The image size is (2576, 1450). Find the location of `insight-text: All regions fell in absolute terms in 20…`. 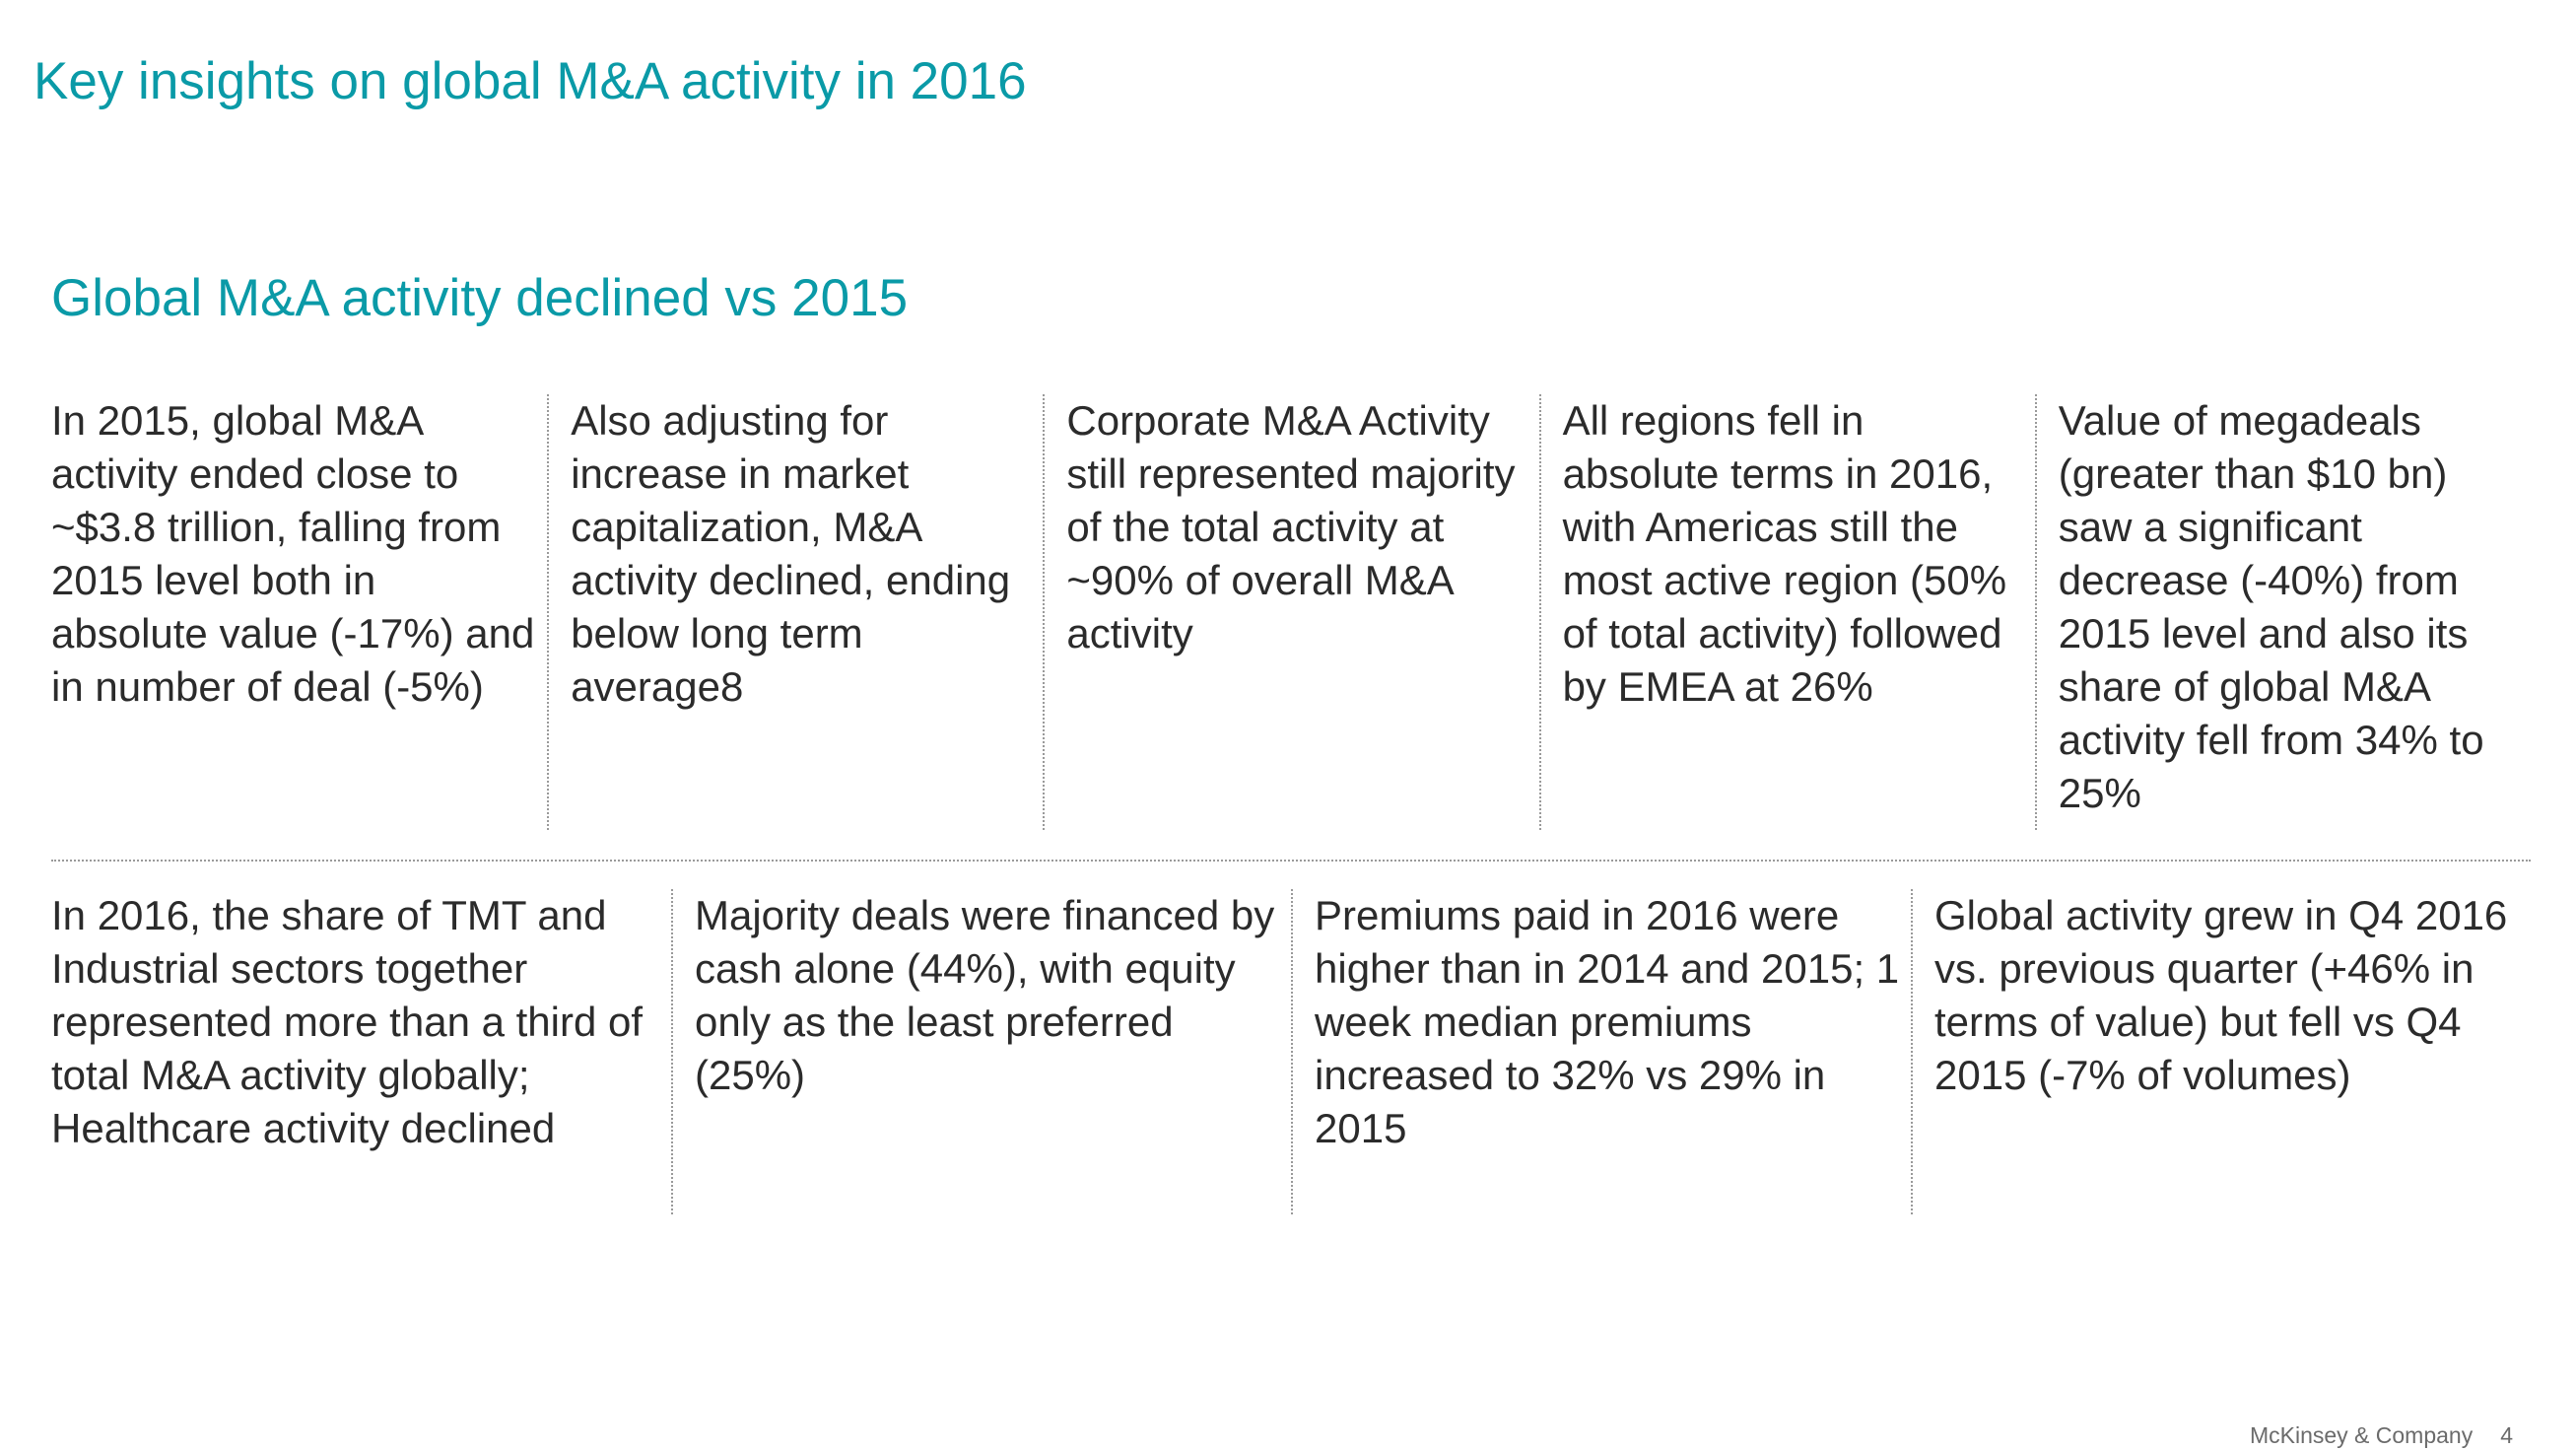

insight-text: All regions fell in absolute terms in 20… is located at coordinates (1786, 612).